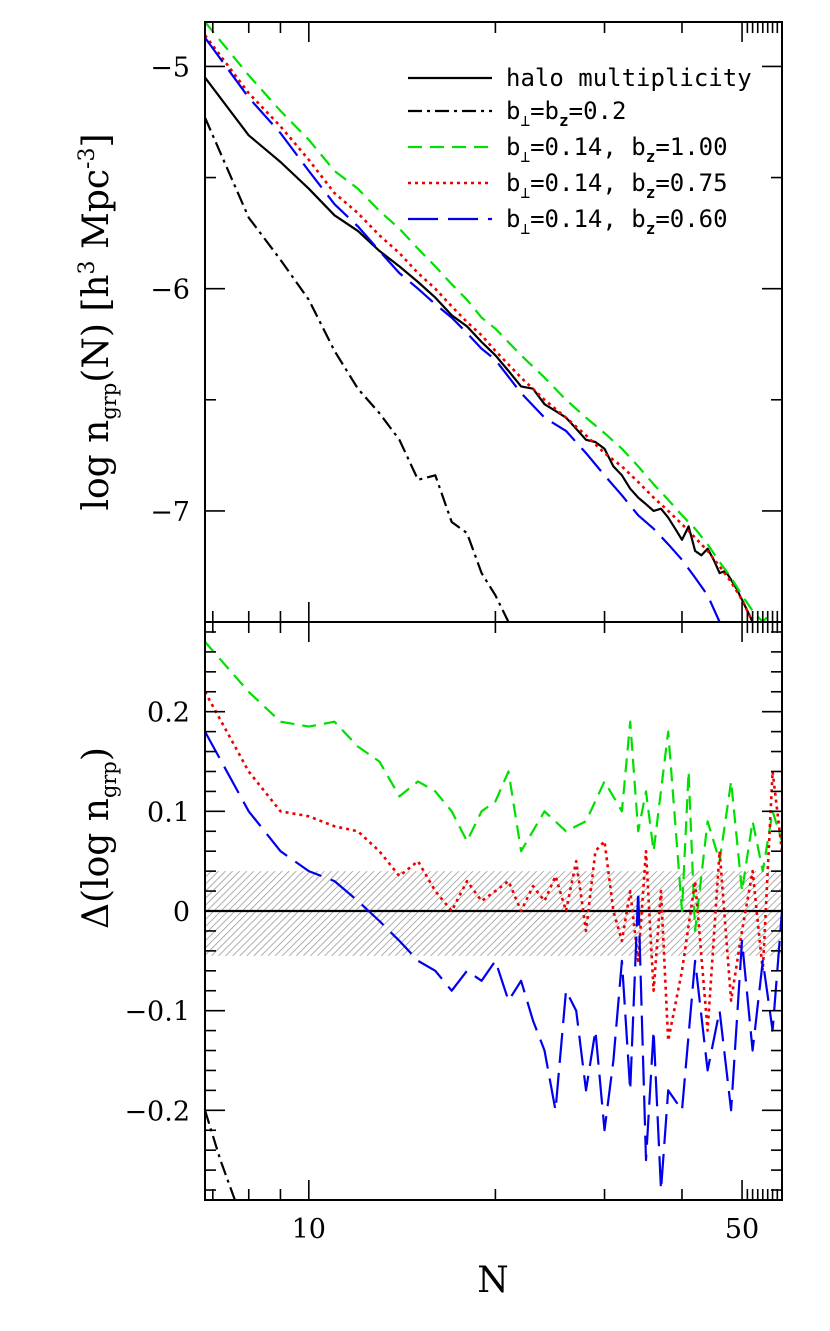  I want to click on bottom-y-tick-label: 0.2, so click(168, 713).